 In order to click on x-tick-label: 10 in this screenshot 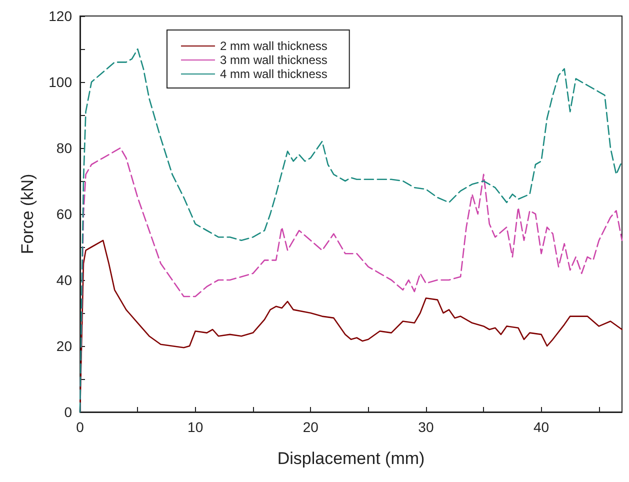, I will do `click(196, 427)`.